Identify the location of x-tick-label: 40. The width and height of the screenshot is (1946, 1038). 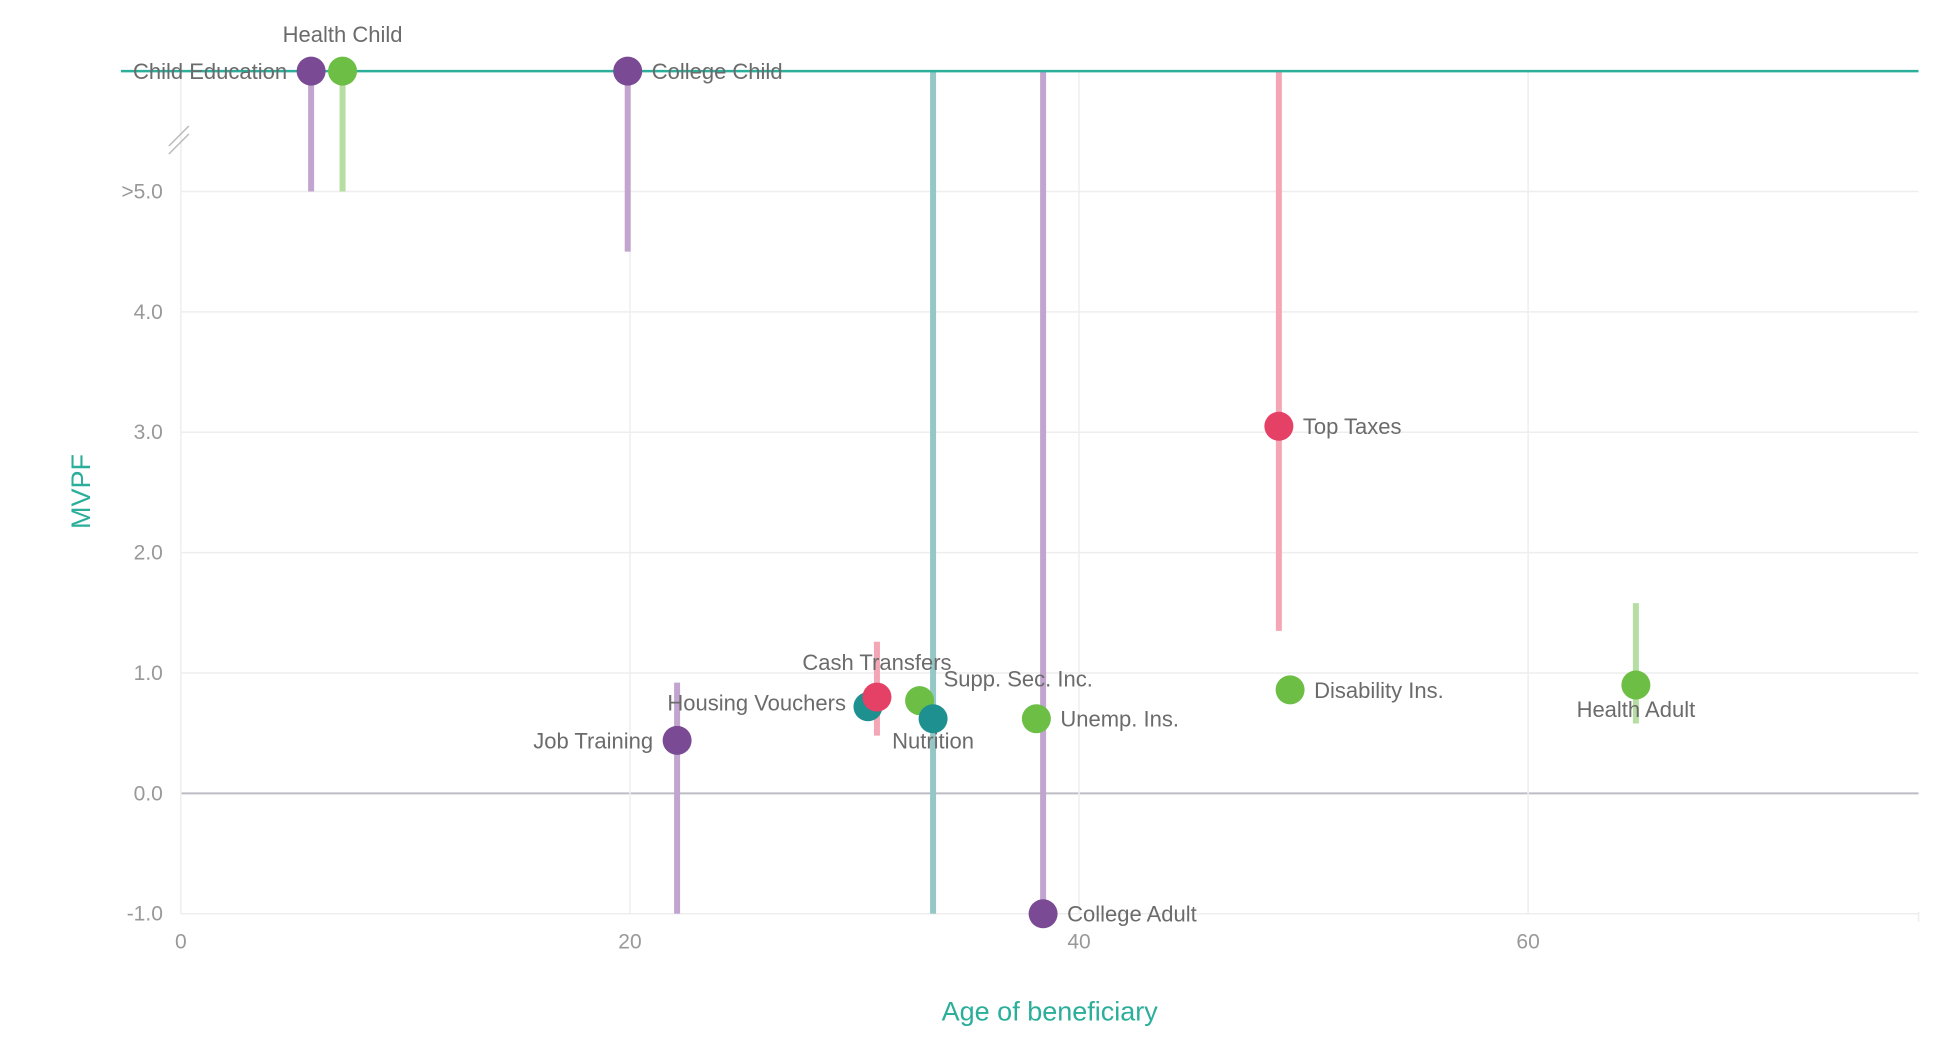
(1078, 942).